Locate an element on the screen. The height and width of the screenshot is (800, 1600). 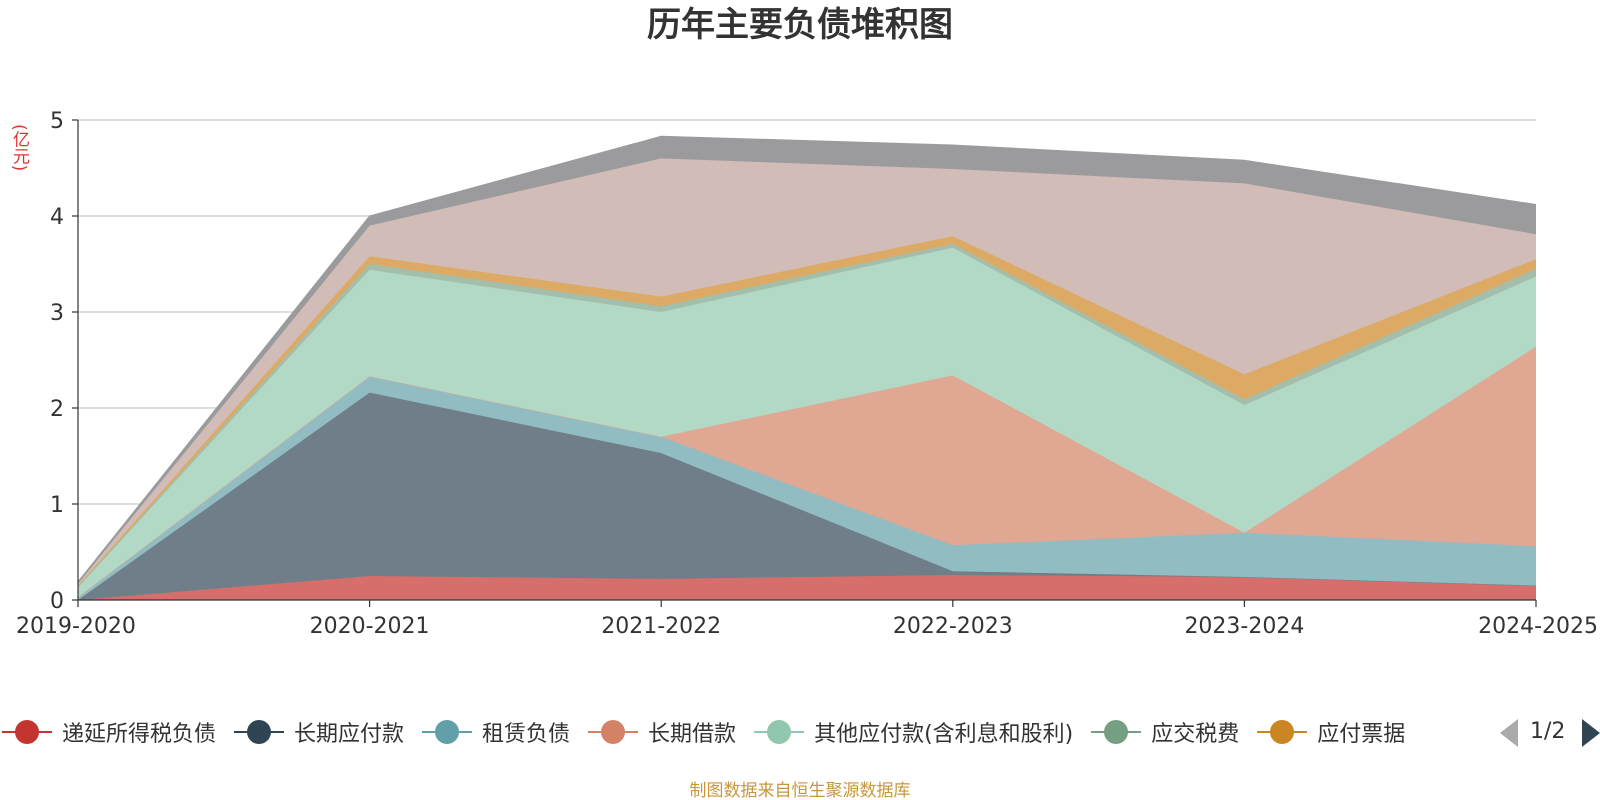
legend-item: 长期借款 is located at coordinates (662, 732).